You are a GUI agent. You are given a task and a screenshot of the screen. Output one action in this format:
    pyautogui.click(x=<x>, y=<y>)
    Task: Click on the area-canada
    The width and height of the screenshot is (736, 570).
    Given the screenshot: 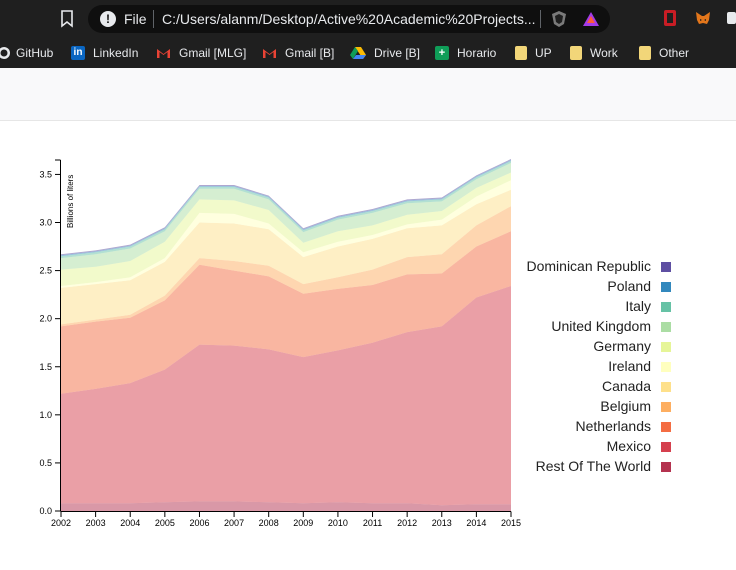 What is the action you would take?
    pyautogui.click(x=286, y=257)
    